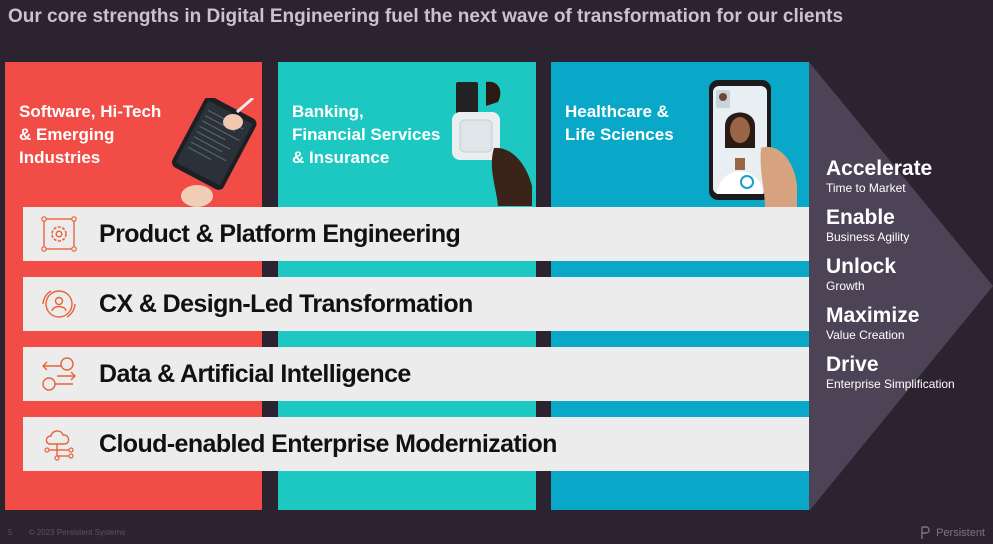 This screenshot has width=993, height=544. I want to click on capability-band-product-platform: Product & Platform Engineering, so click(416, 234).